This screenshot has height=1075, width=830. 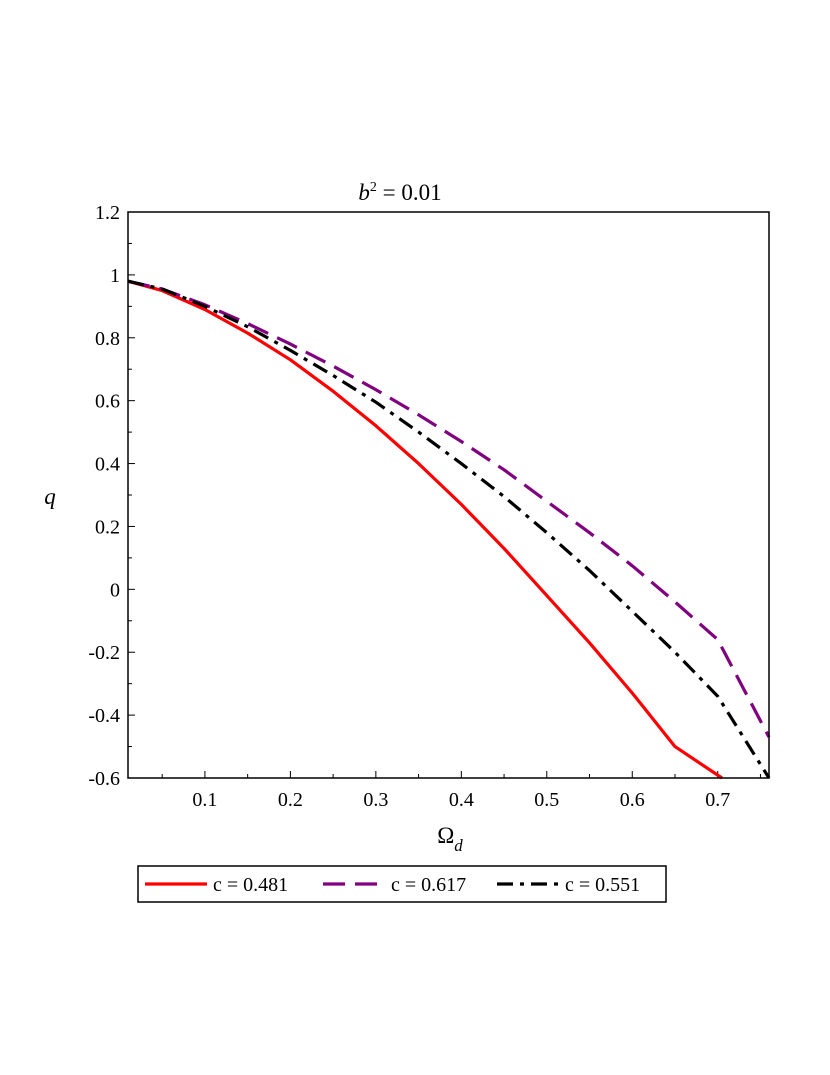 I want to click on legend: c = 0.481 c = 0.617 c = 0.551, so click(x=402, y=884).